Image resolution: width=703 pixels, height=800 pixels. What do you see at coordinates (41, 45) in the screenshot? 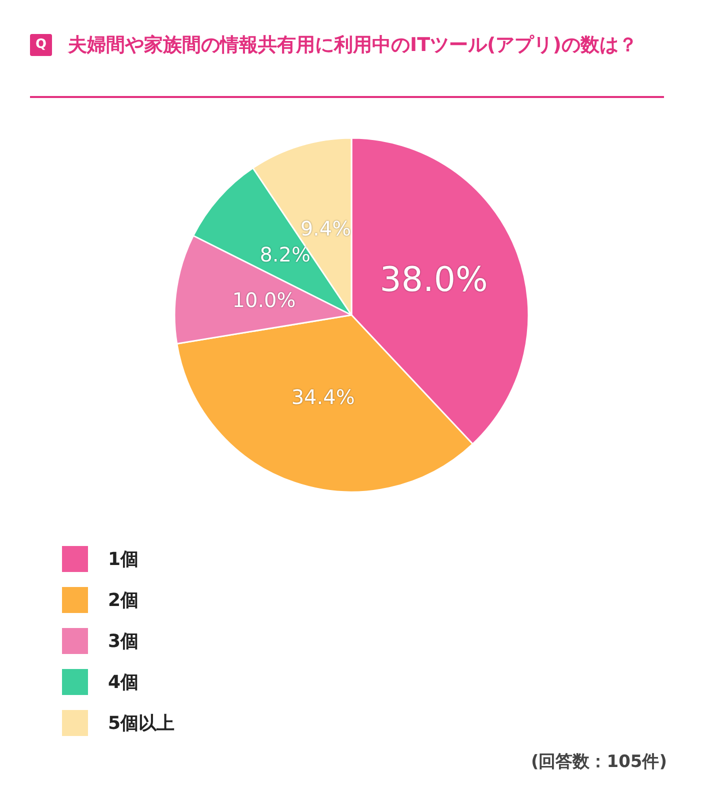
I see `question-icon: Q` at bounding box center [41, 45].